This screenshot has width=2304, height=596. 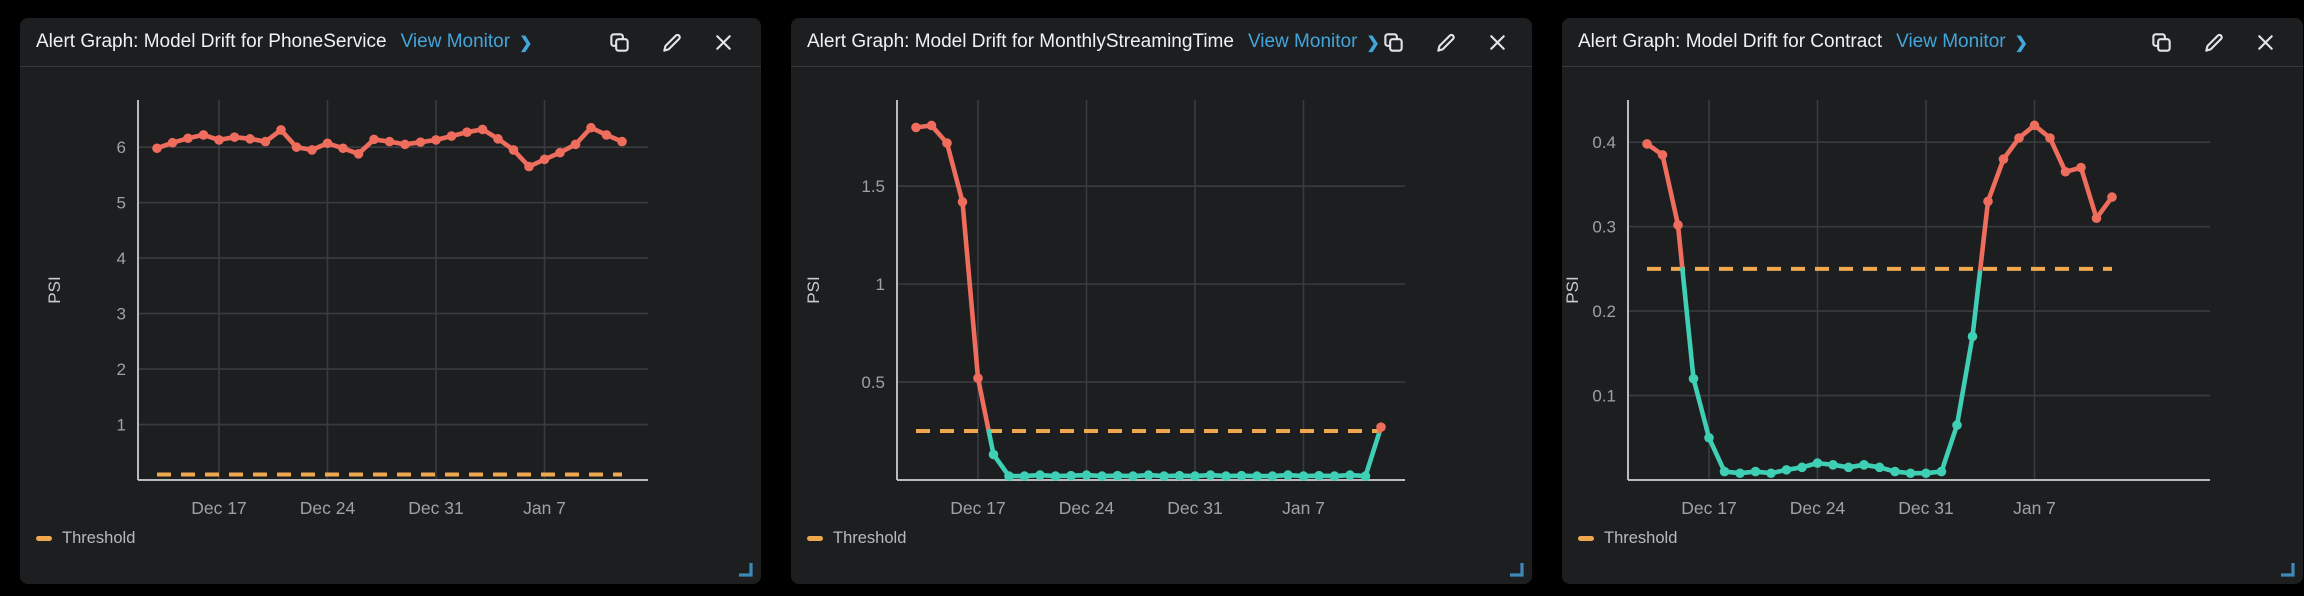 I want to click on chevron-right-icon: ❯, so click(x=2021, y=43).